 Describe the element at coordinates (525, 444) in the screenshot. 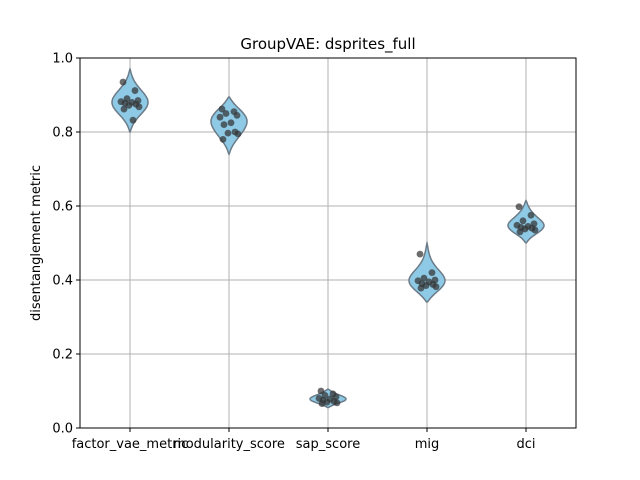

I see `x-tick-label: dci` at that location.